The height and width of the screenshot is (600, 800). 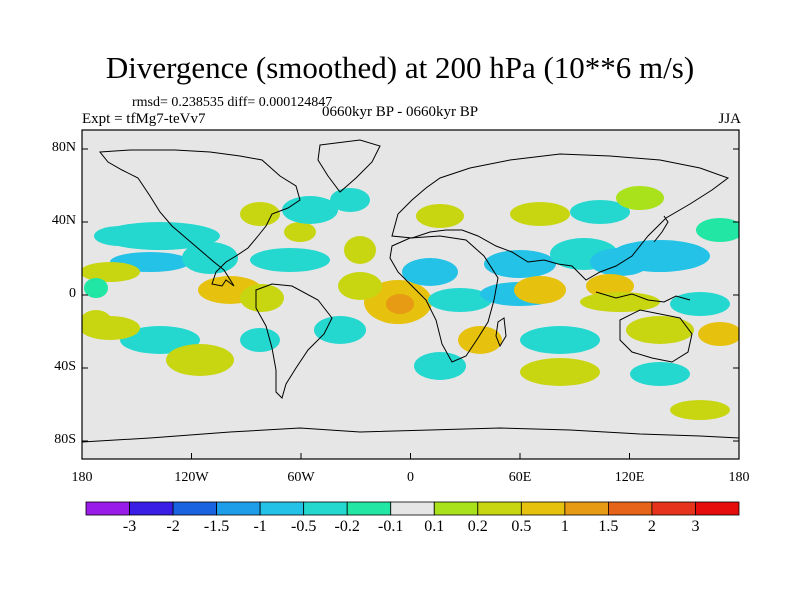 What do you see at coordinates (144, 119) in the screenshot?
I see `experiment-label: Expt = tfMg7-teVv7` at bounding box center [144, 119].